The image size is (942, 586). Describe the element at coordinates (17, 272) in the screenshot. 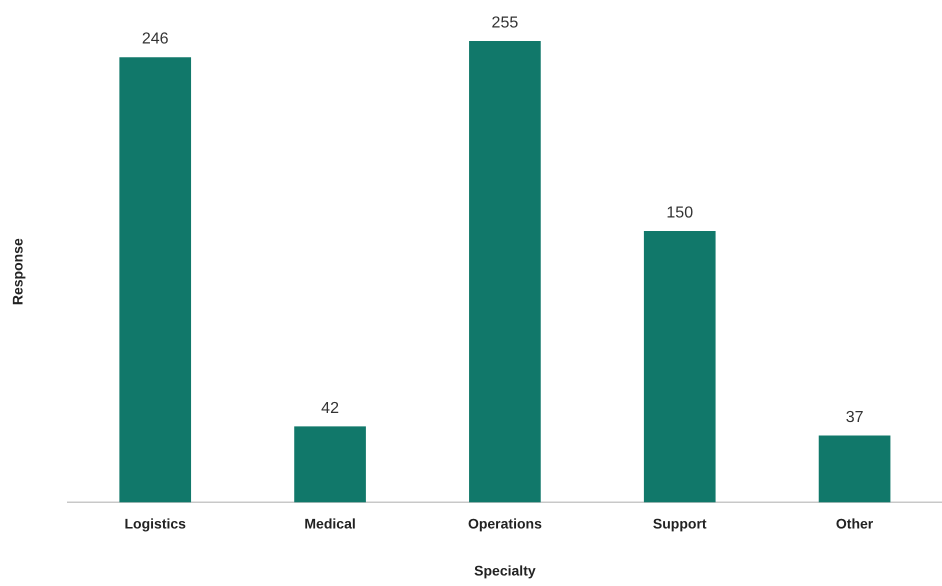

I see `y-axis-title: Response` at that location.